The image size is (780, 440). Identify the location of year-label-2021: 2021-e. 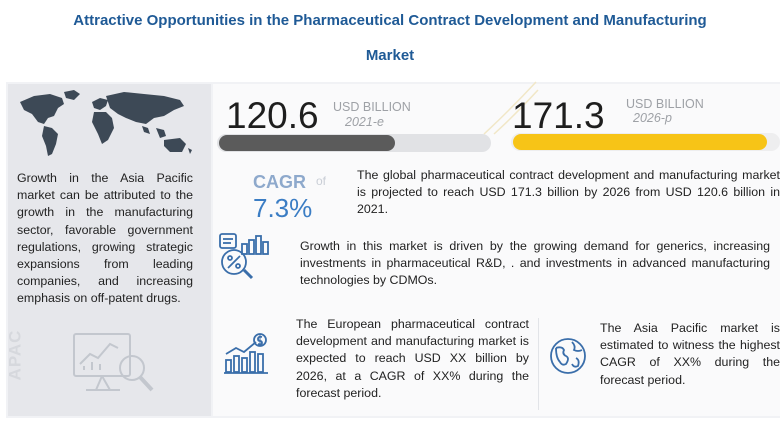
(364, 122).